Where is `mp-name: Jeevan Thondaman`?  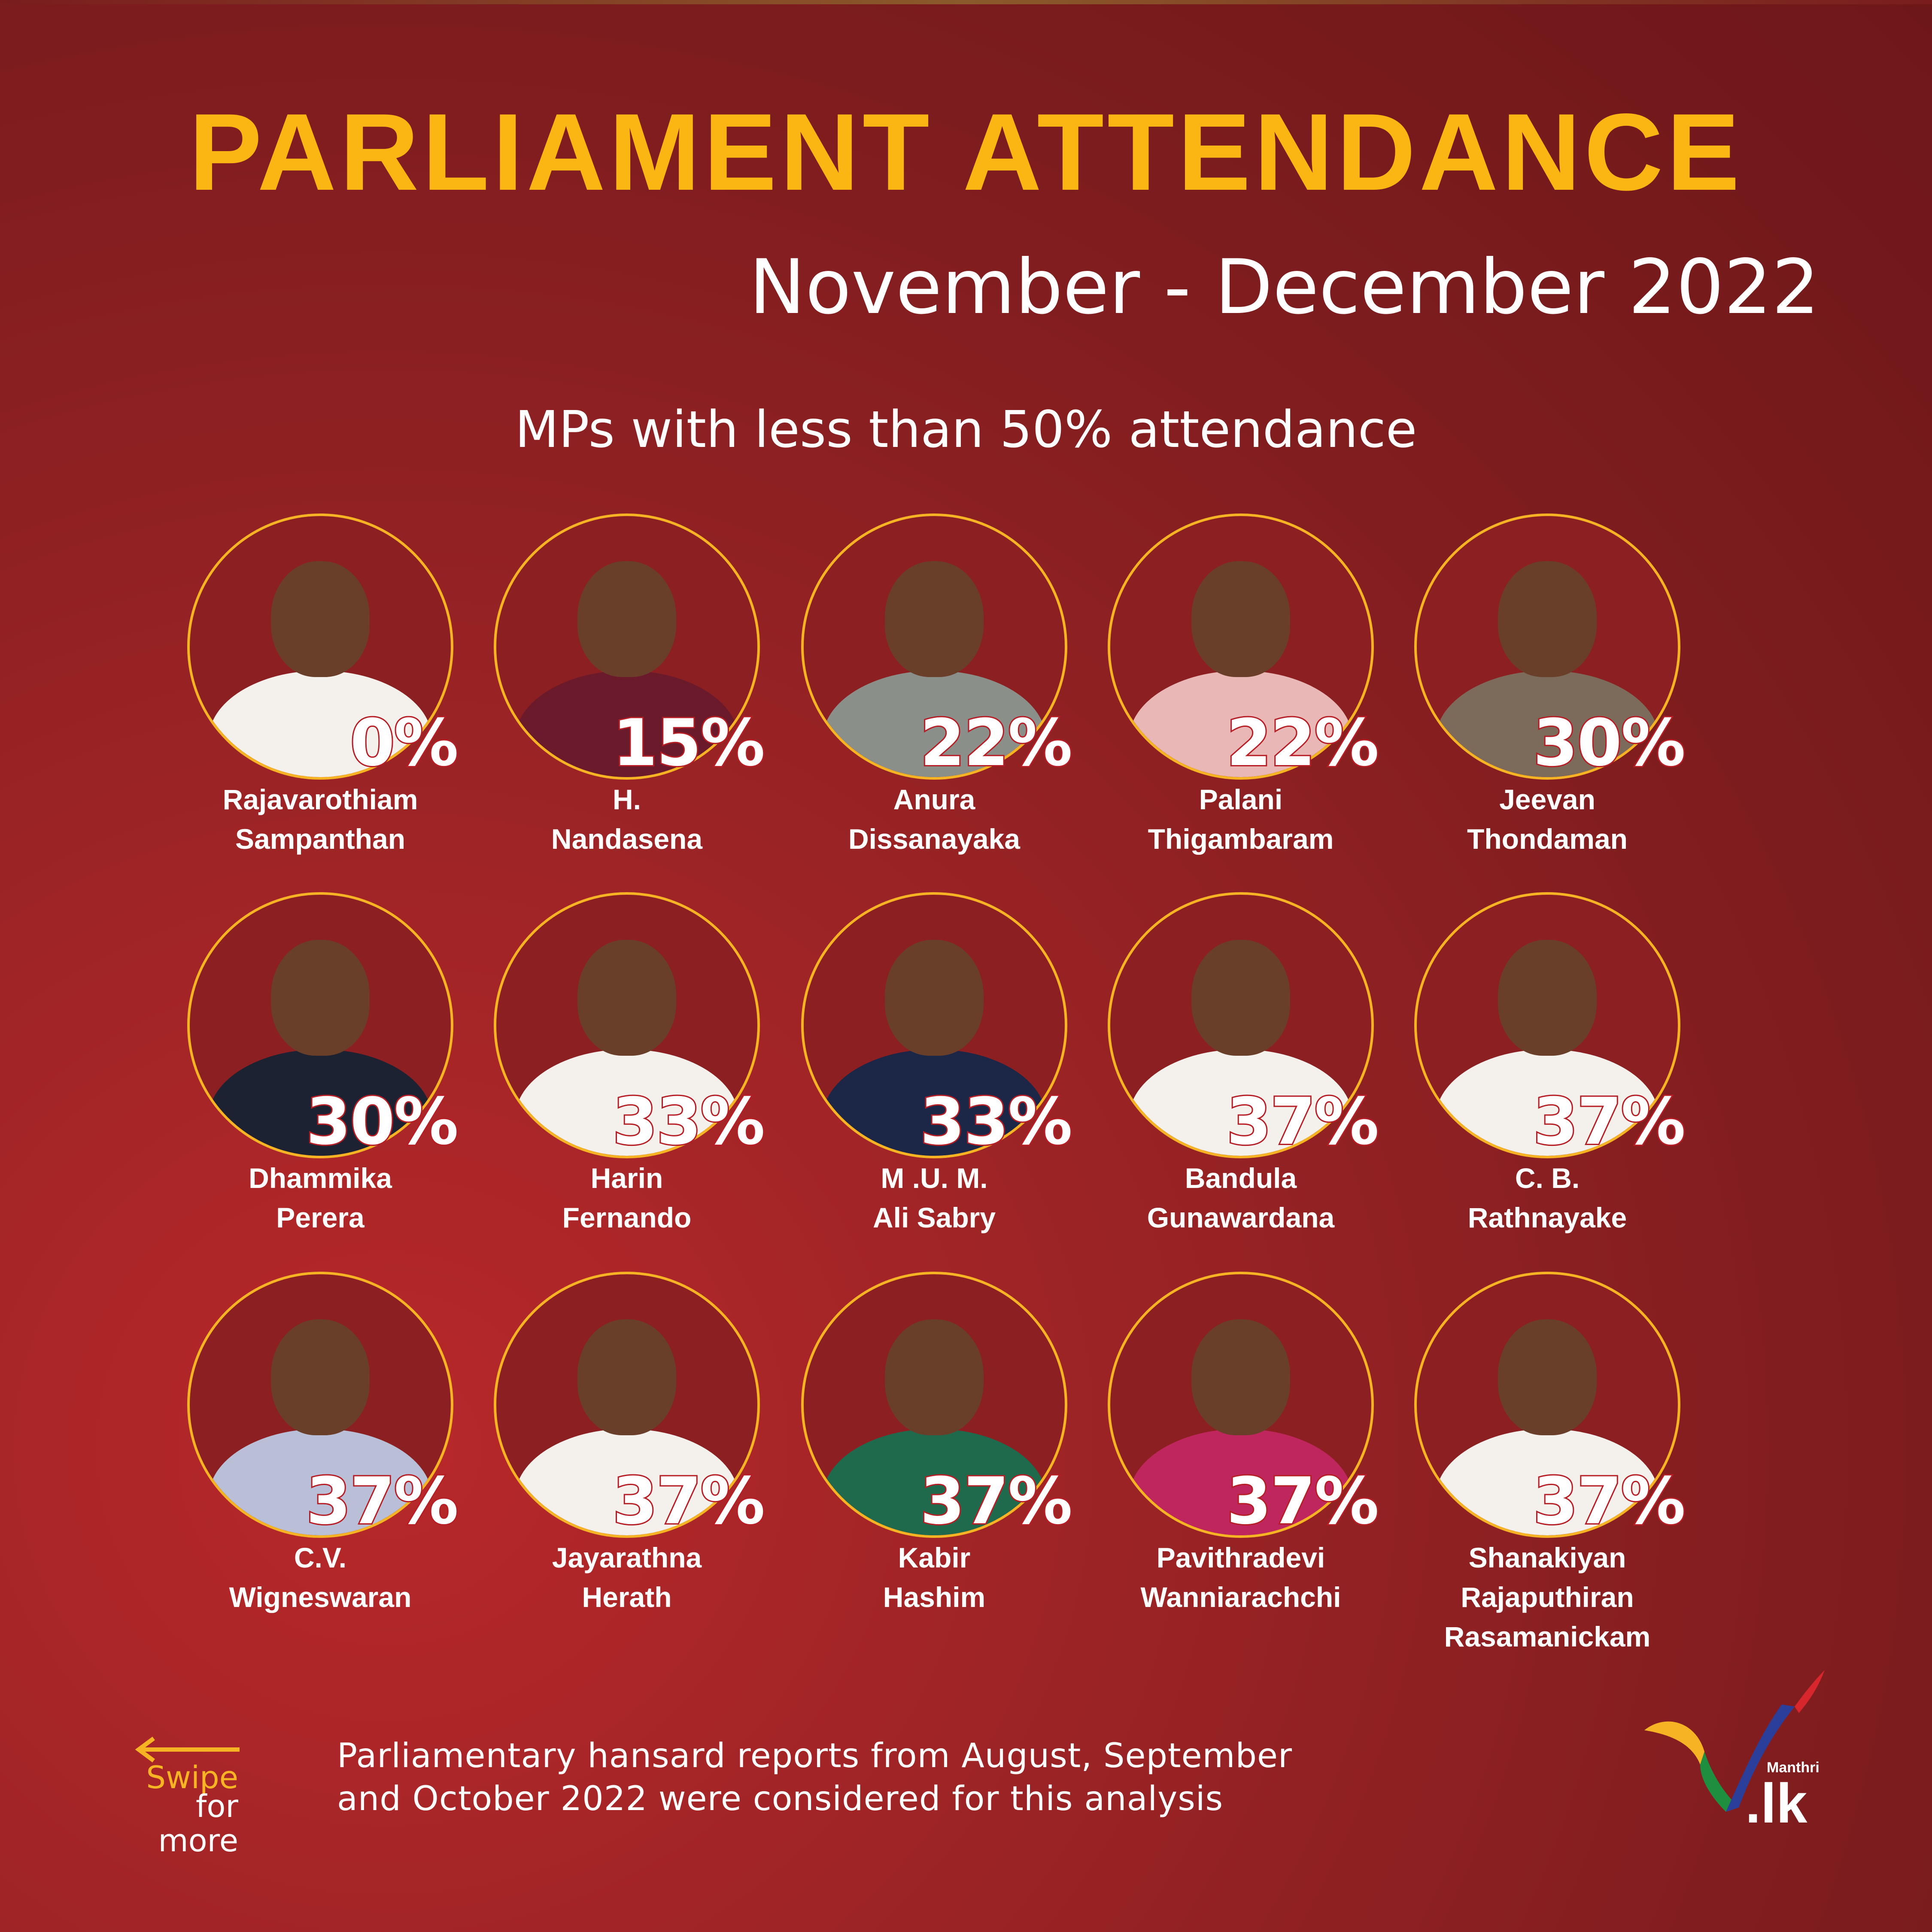 mp-name: Jeevan Thondaman is located at coordinates (1547, 819).